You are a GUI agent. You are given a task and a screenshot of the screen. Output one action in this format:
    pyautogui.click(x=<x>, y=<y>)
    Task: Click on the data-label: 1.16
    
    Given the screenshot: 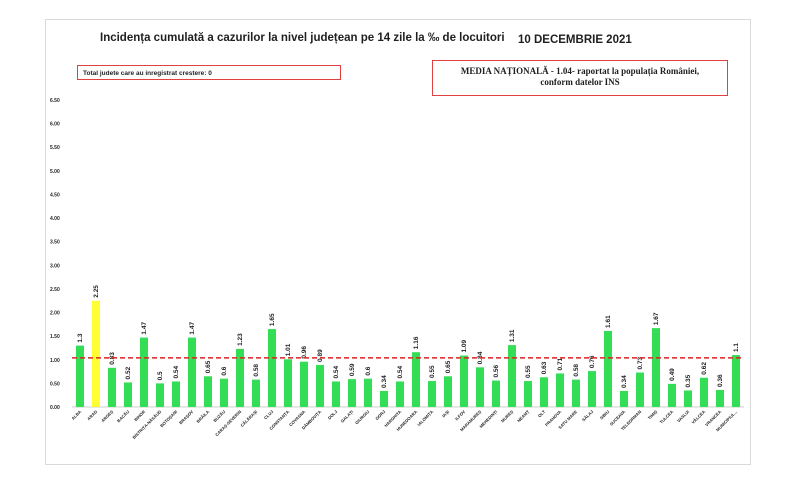 What is the action you would take?
    pyautogui.click(x=416, y=342)
    